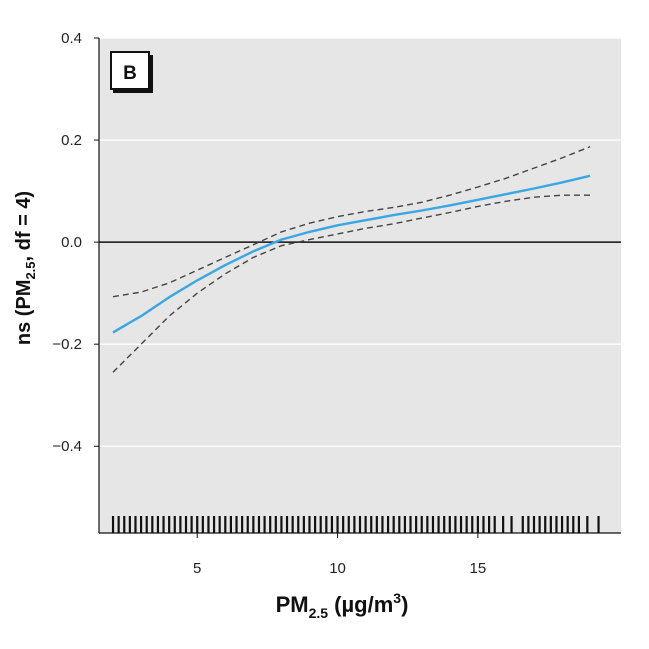  Describe the element at coordinates (71, 38) in the screenshot. I see `y-tick-label: 0.4` at that location.